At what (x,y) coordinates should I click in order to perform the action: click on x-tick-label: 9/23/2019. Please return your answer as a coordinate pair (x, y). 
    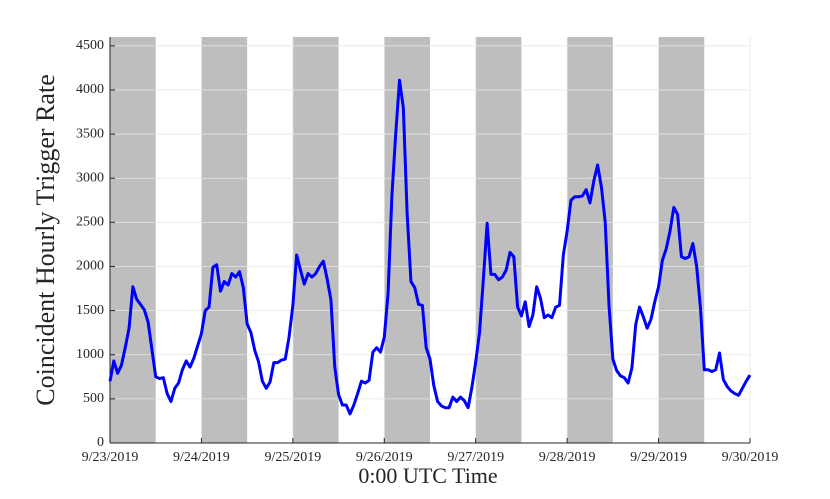
    Looking at the image, I should click on (110, 457).